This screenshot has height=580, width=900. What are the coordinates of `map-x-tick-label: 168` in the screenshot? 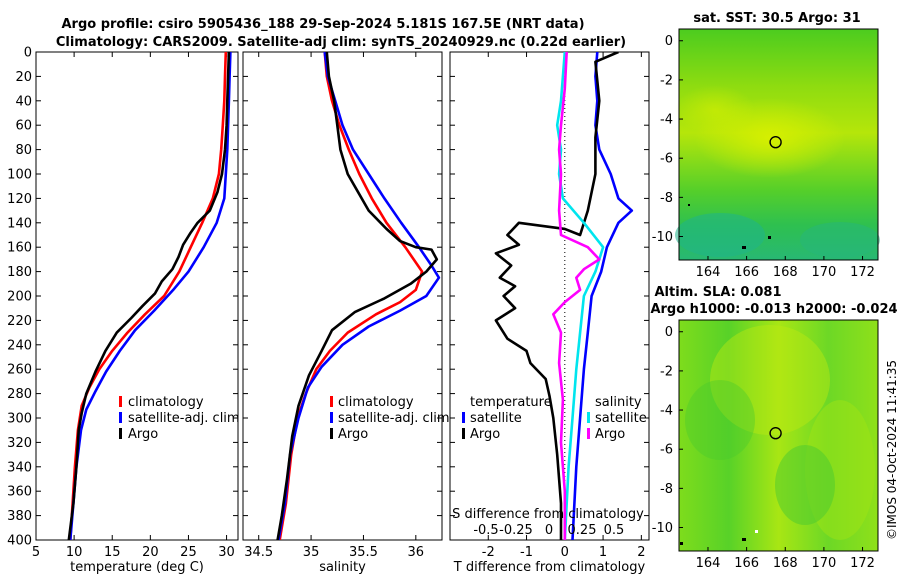 It's located at (785, 563).